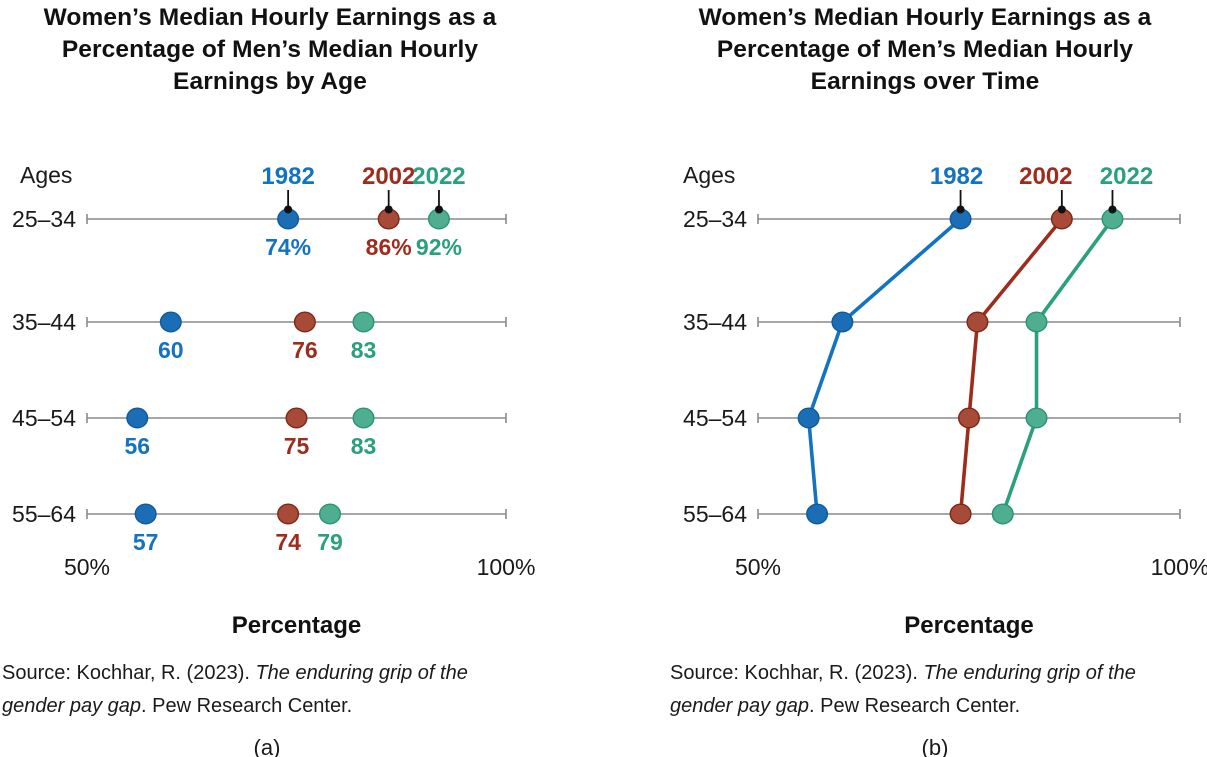  Describe the element at coordinates (146, 542) in the screenshot. I see `value-label: 57` at that location.